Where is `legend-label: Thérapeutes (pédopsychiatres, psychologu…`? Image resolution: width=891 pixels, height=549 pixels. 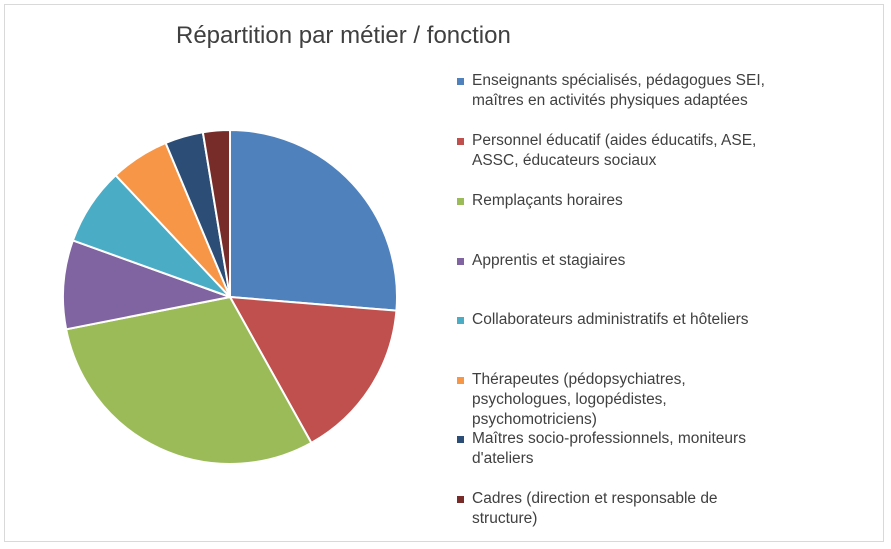 legend-label: Thérapeutes (pédopsychiatres, psychologu… is located at coordinates (579, 399).